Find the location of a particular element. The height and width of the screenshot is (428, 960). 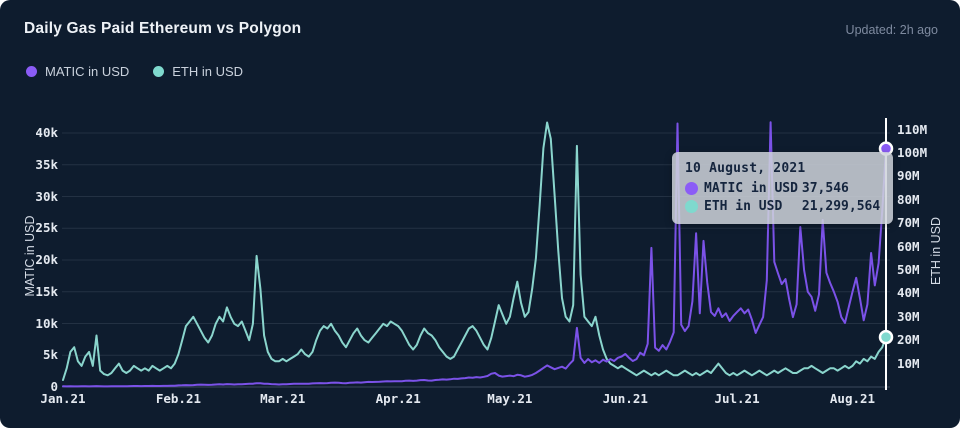

x-tick-label: Feb.21 is located at coordinates (178, 398).